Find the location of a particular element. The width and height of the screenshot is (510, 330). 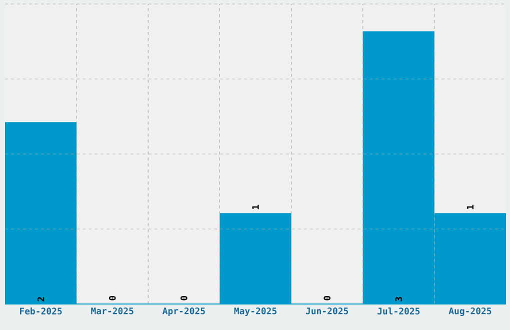

x-tick-label: Jul-2025 is located at coordinates (399, 311).